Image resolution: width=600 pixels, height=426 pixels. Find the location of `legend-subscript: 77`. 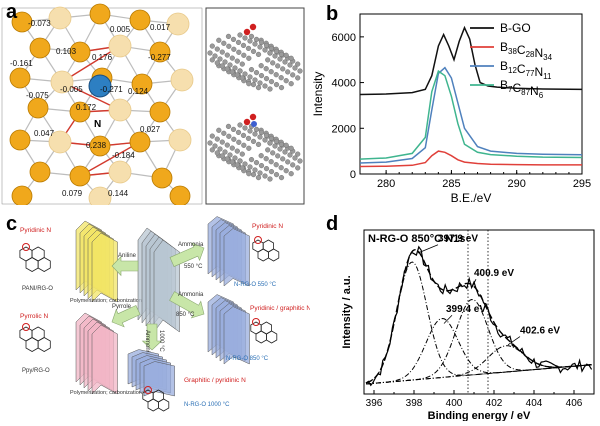

legend-subscript: 77 is located at coordinates (530, 73).